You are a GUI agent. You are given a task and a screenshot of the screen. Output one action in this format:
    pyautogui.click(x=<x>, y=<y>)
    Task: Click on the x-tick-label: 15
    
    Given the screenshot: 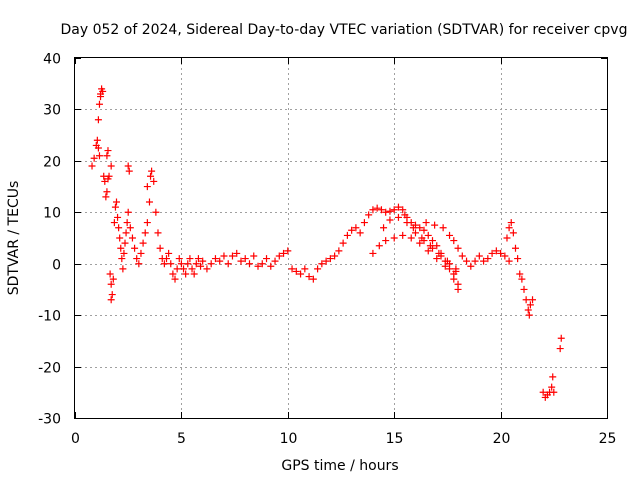 What is the action you would take?
    pyautogui.click(x=395, y=439)
    